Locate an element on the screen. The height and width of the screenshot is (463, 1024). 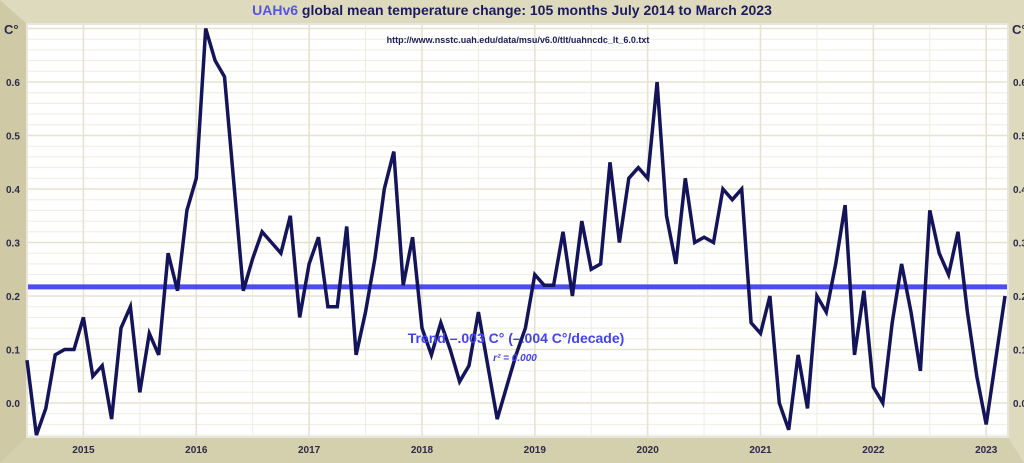
y-tick-label-right: 0.3 is located at coordinates (1018, 244).